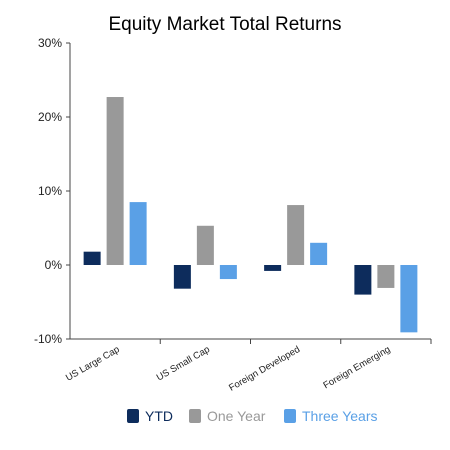 The width and height of the screenshot is (450, 450). I want to click on legend-swatch-three-years, so click(290, 416).